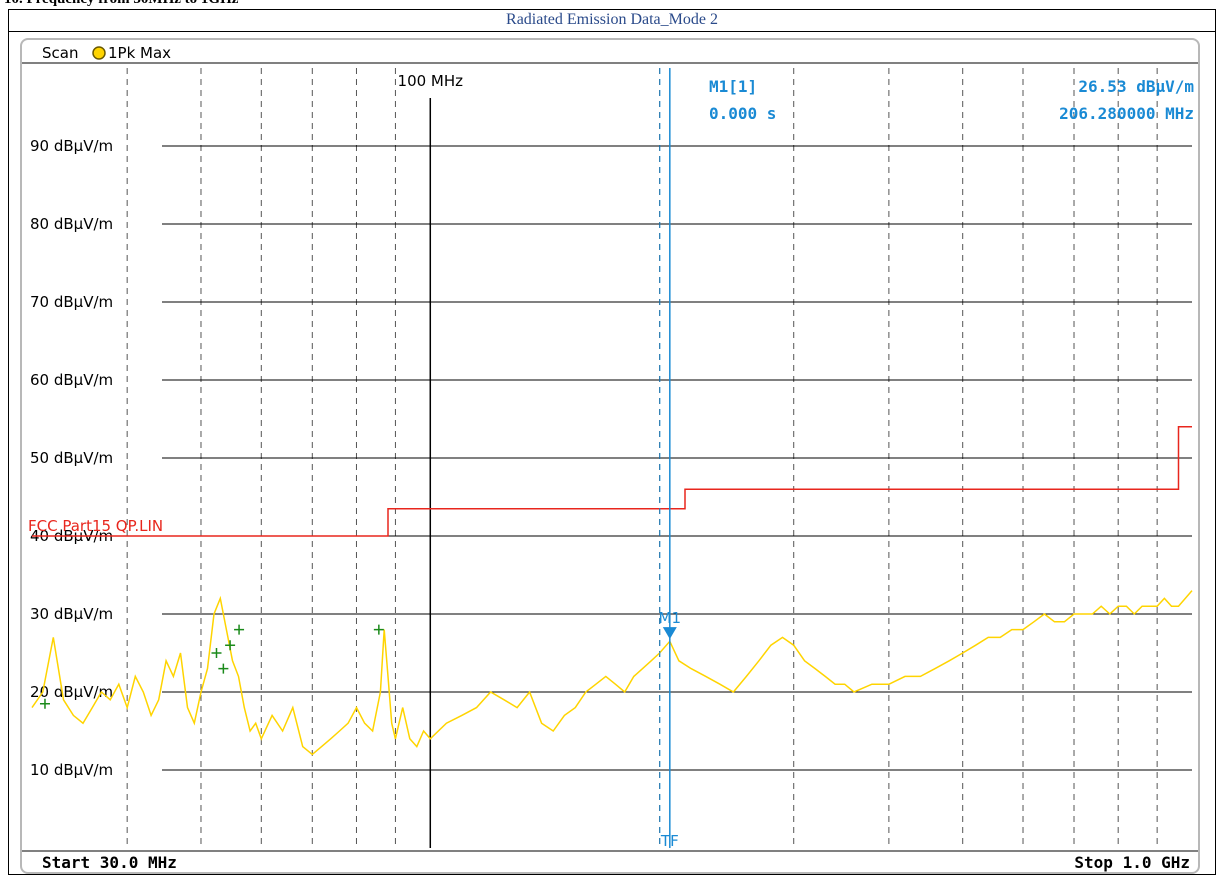 The image size is (1218, 876). Describe the element at coordinates (1136, 86) in the screenshot. I see `marker-level: 26.53 dBµV/m` at that location.